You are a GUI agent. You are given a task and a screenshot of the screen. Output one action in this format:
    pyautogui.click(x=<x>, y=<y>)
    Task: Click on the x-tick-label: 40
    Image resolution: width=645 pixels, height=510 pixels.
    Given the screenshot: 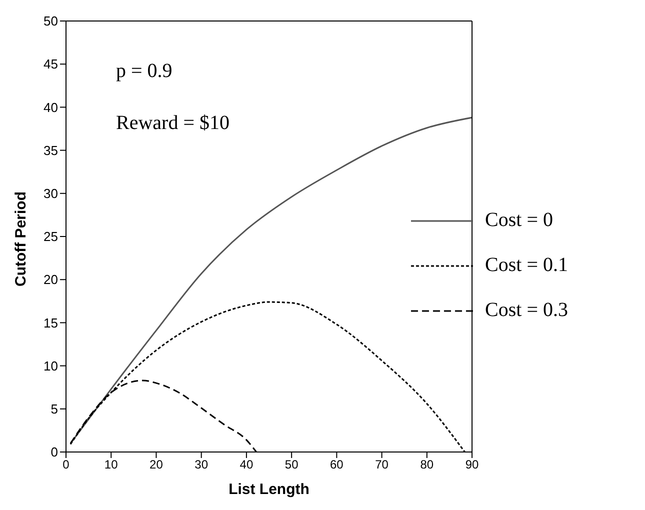 What is the action you would take?
    pyautogui.click(x=247, y=465)
    